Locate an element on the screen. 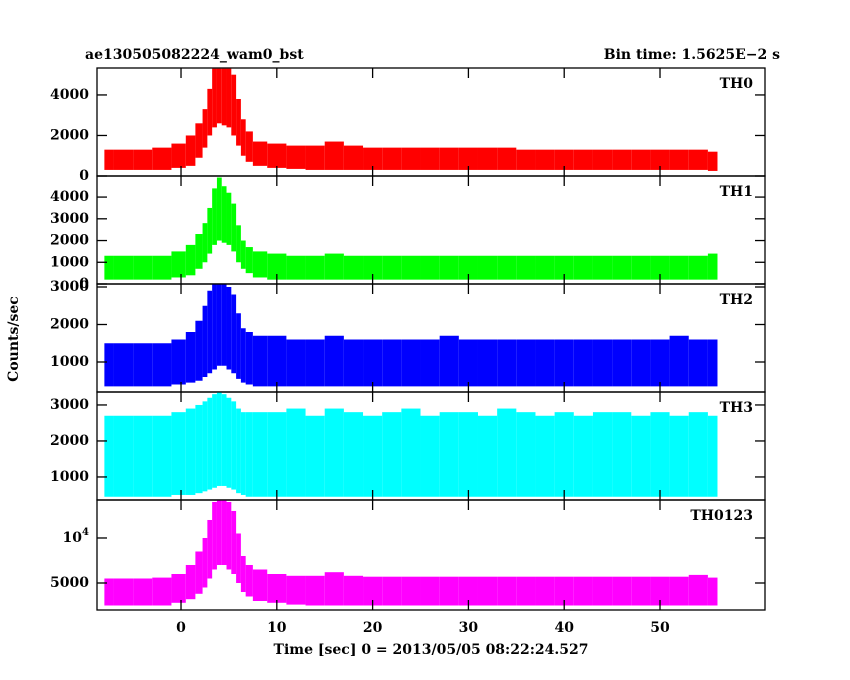 This screenshot has height=680, width=850. y-axis-label: Counts/sec is located at coordinates (14, 339).